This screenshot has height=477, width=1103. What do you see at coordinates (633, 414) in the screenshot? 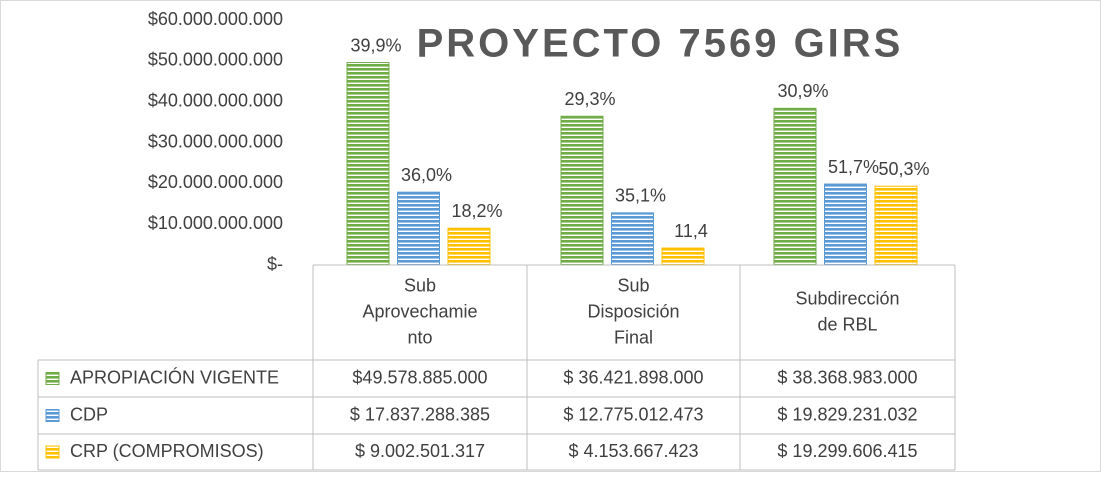
I see `table-value: $ 12.775.012.473` at bounding box center [633, 414].